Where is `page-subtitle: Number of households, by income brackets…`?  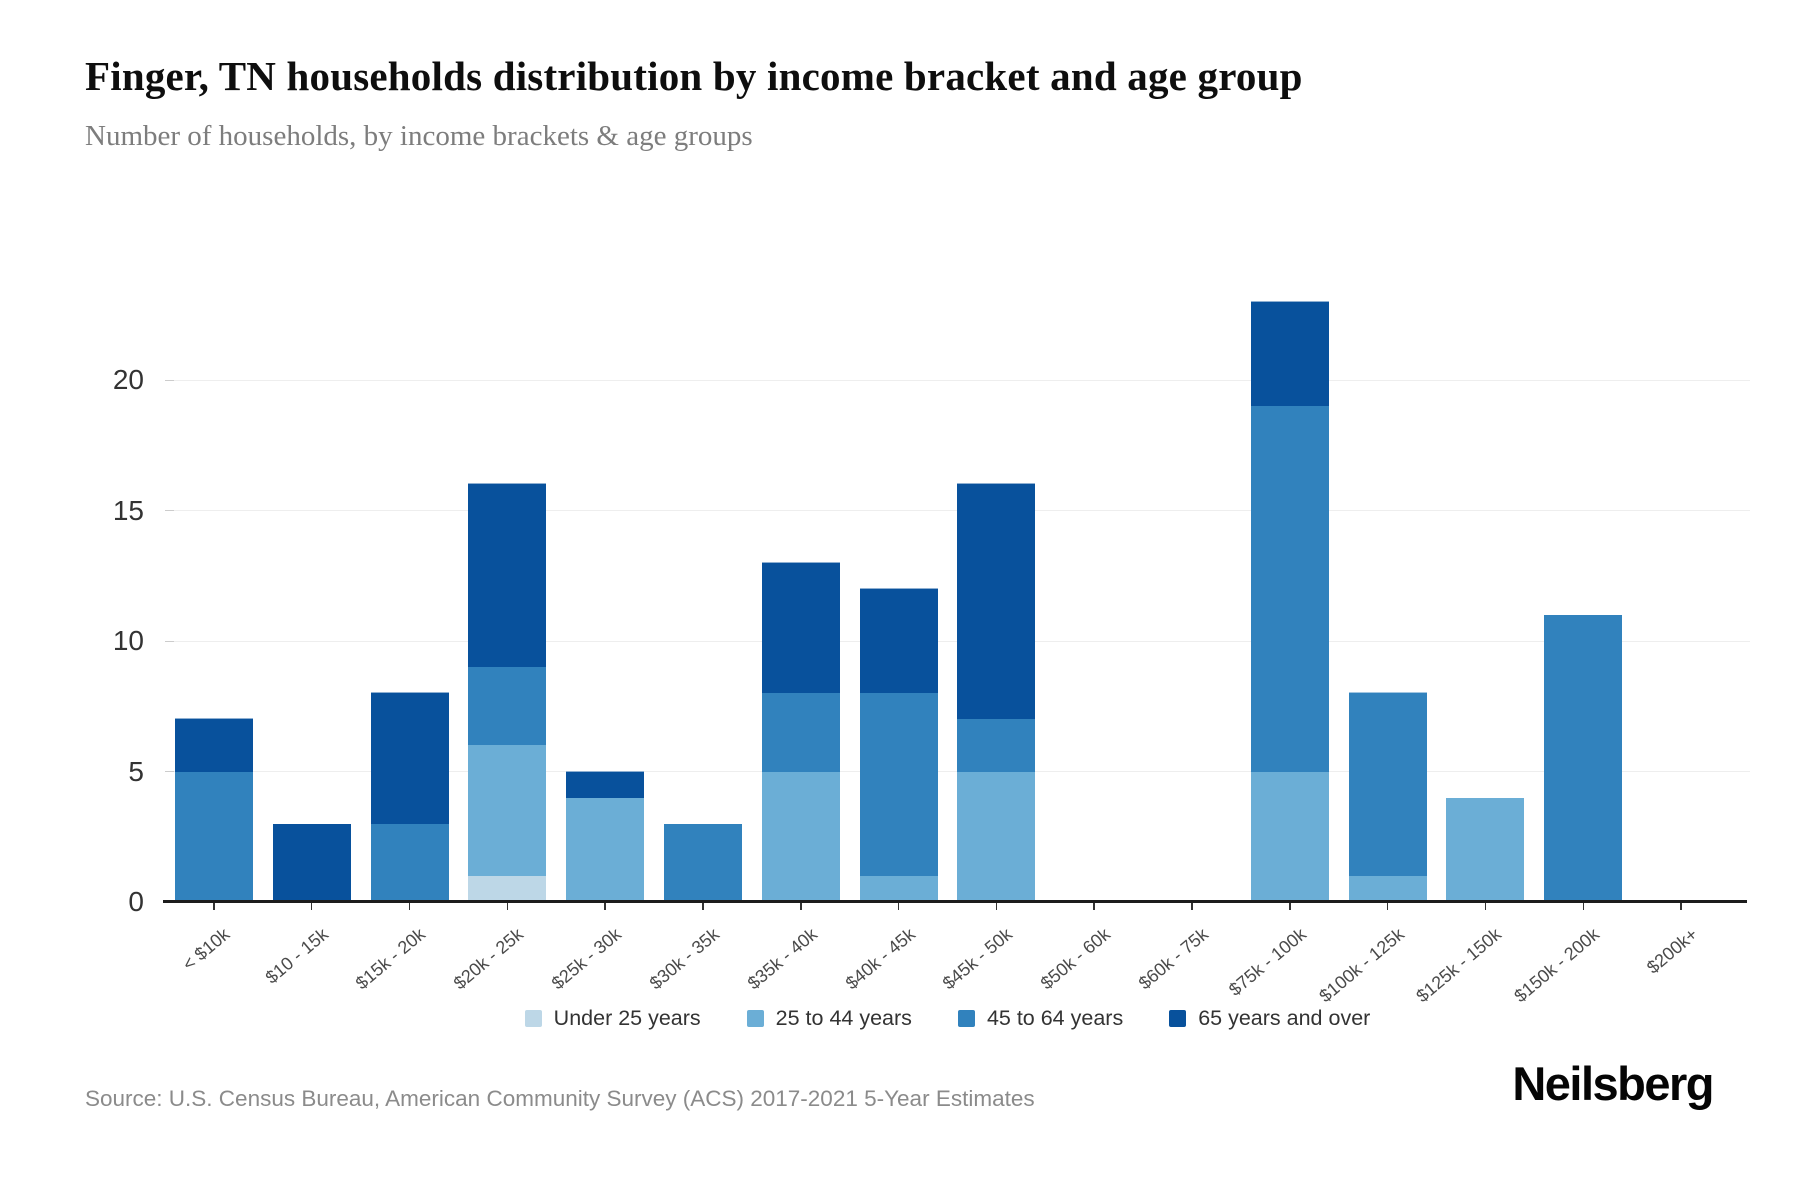
page-subtitle: Number of households, by income brackets… is located at coordinates (419, 136).